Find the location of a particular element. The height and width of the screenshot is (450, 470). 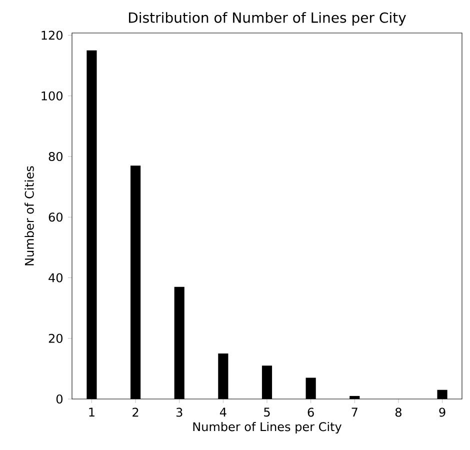

y-tick-label: 100 is located at coordinates (52, 95).